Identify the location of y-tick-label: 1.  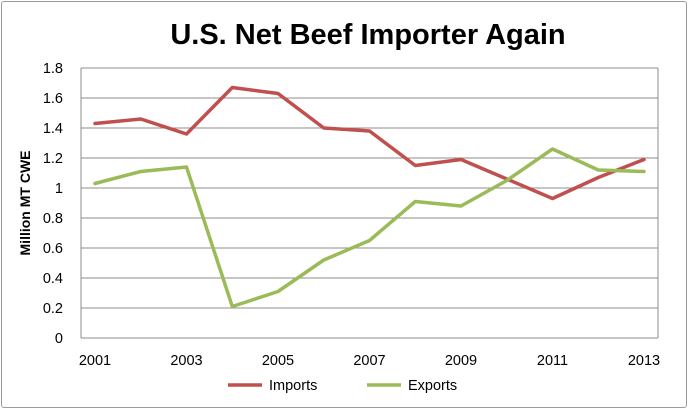
(59, 189).